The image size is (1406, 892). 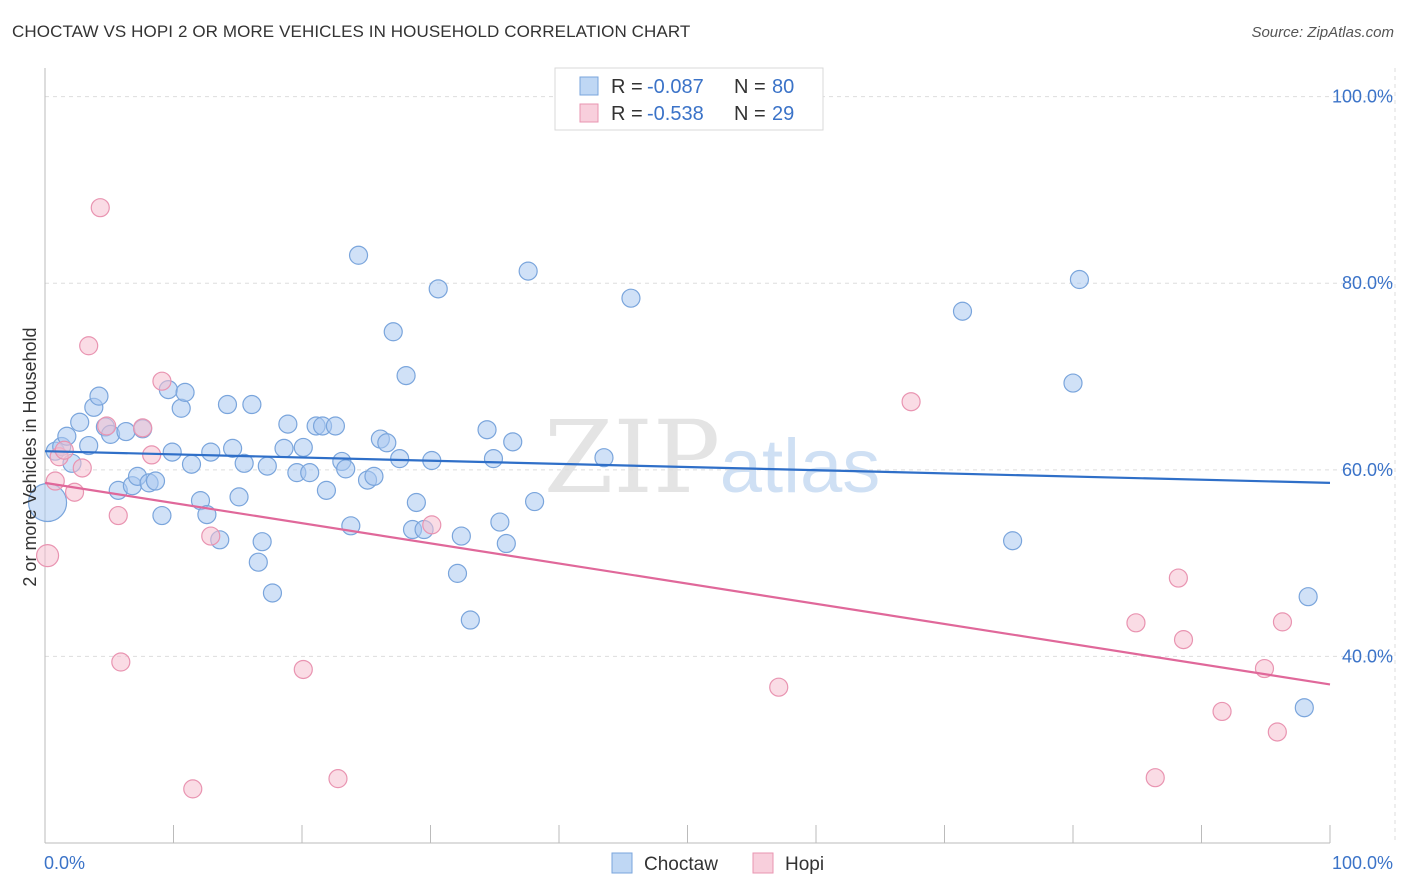 What do you see at coordinates (1367, 656) in the screenshot?
I see `y-tick-label: 40.0%` at bounding box center [1367, 656].